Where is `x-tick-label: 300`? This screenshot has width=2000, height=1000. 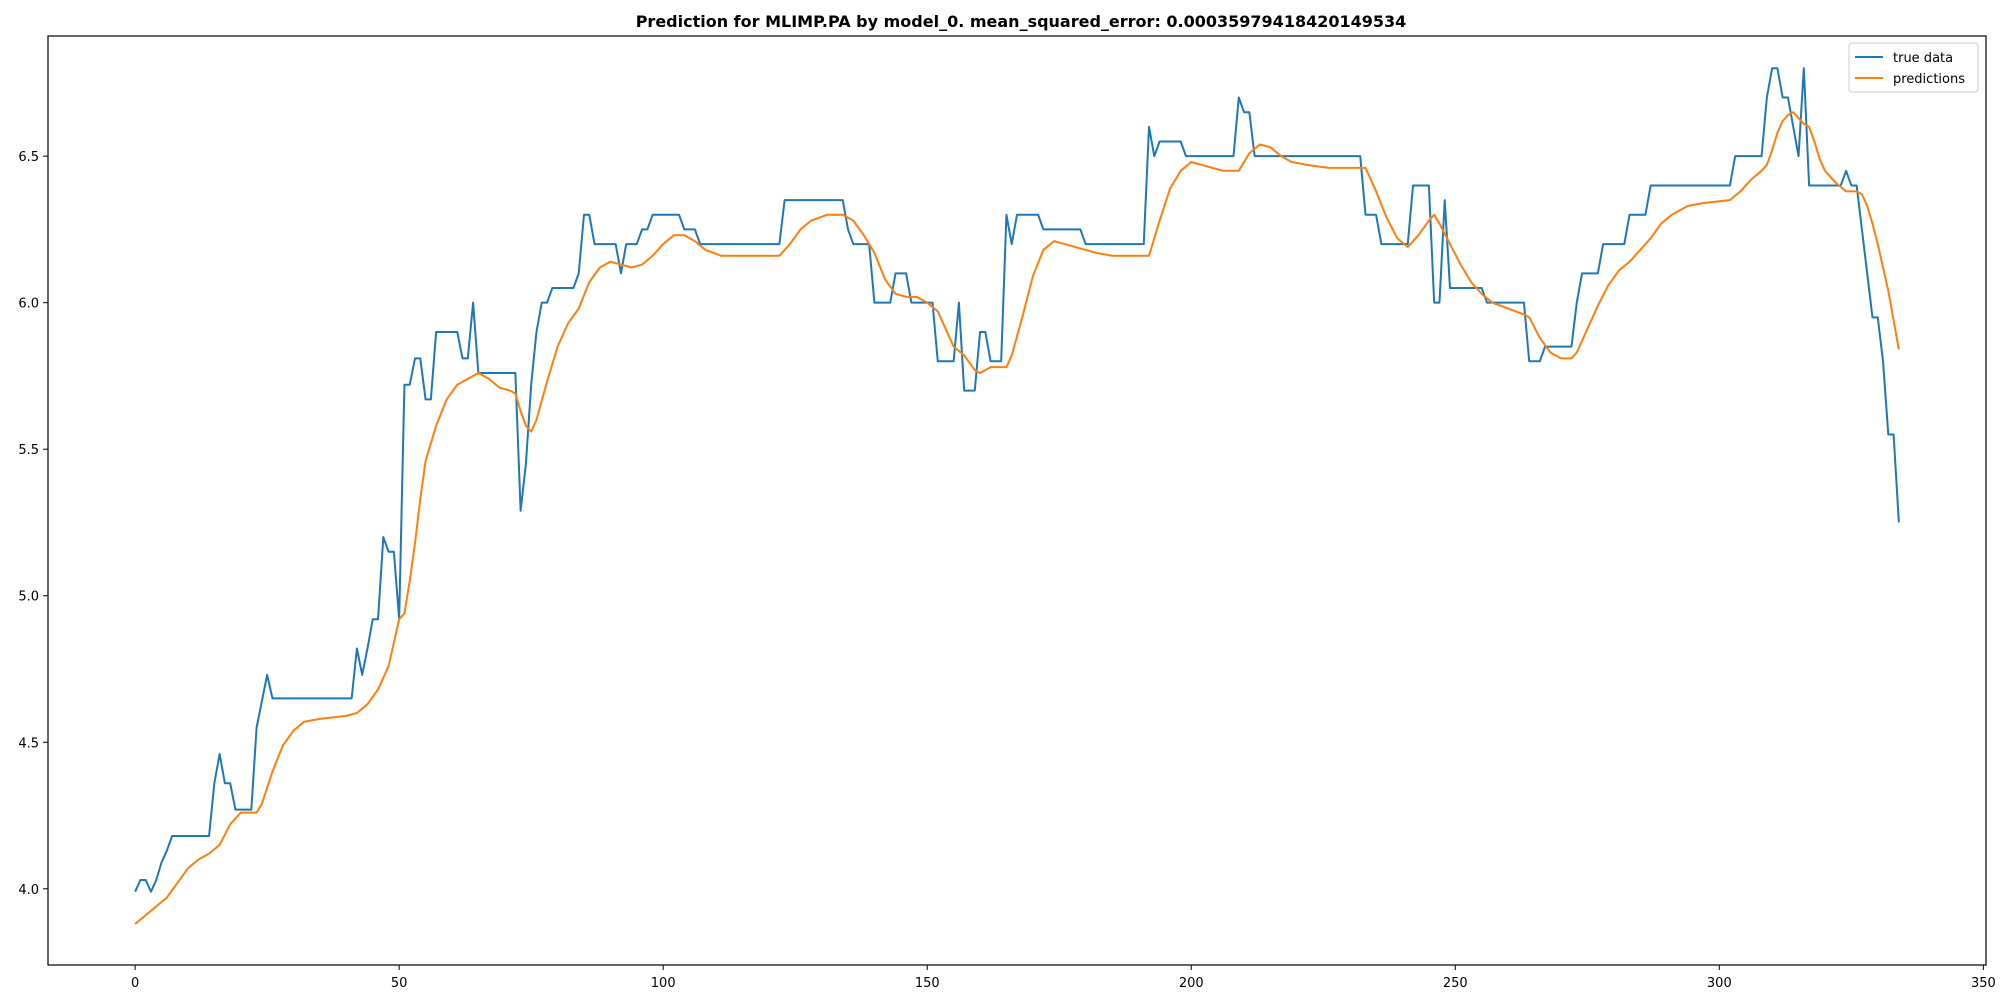 x-tick-label: 300 is located at coordinates (1719, 983).